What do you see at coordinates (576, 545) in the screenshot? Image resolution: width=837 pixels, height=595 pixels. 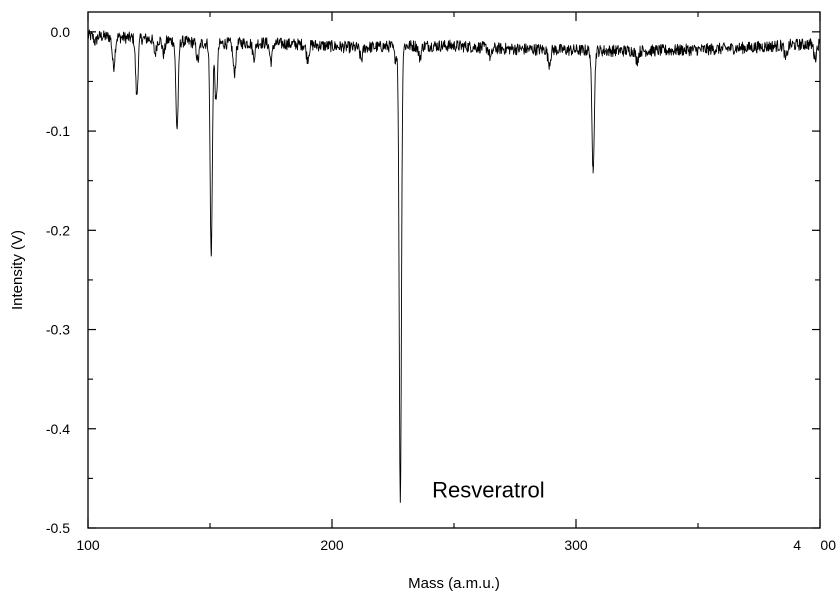 I see `x-tick-label: 300` at bounding box center [576, 545].